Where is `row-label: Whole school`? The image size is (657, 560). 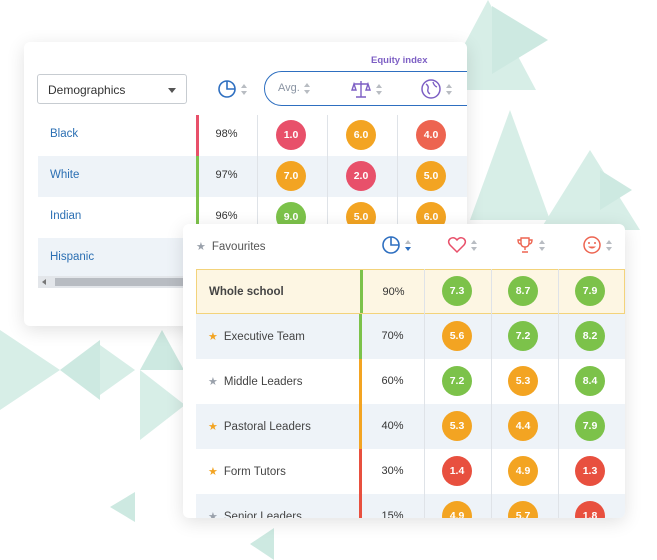
row-label: Whole school is located at coordinates (246, 292).